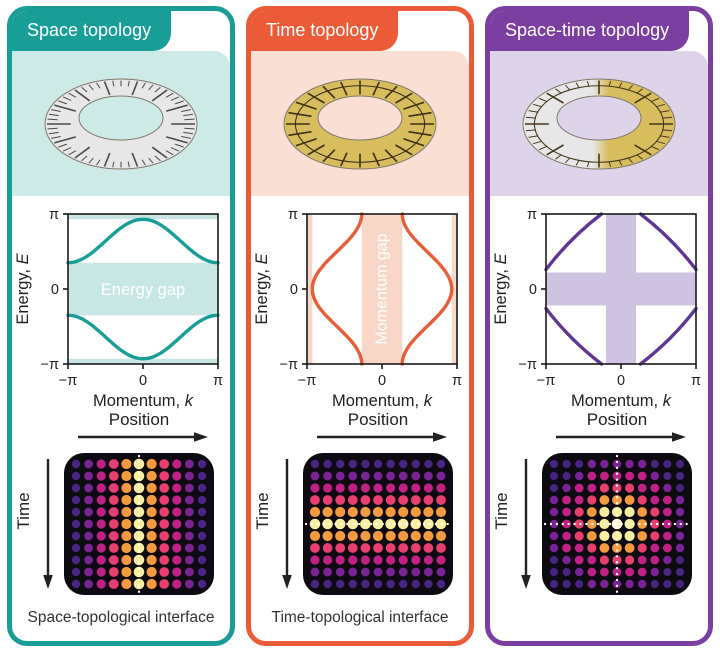 This screenshot has width=720, height=652. What do you see at coordinates (310, 289) in the screenshot?
I see `gap-band` at bounding box center [310, 289].